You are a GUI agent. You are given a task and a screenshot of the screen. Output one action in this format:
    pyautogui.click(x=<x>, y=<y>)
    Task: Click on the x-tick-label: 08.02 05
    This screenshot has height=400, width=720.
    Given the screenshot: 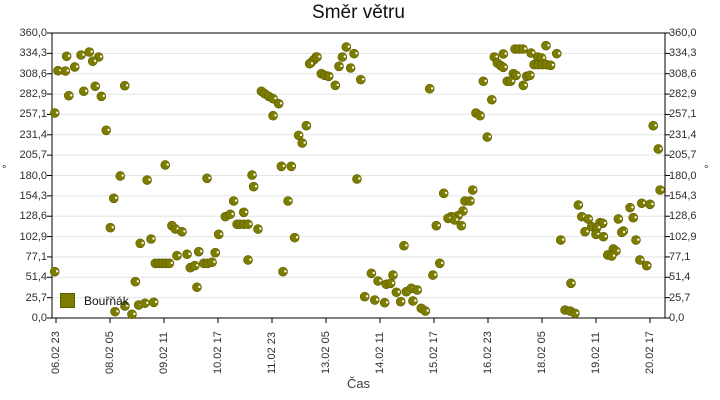 What is the action you would take?
    pyautogui.click(x=109, y=352)
    